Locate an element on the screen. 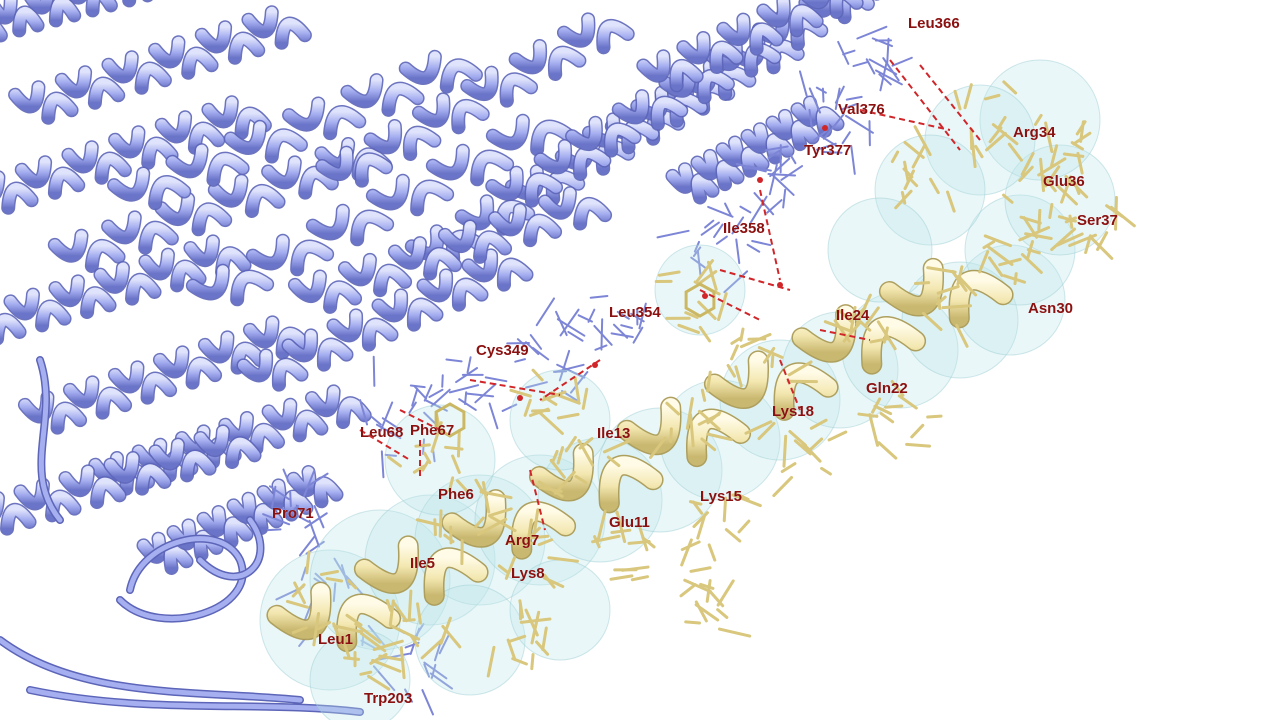 The height and width of the screenshot is (720, 1280). label-ile5: Ile5 is located at coordinates (423, 563).